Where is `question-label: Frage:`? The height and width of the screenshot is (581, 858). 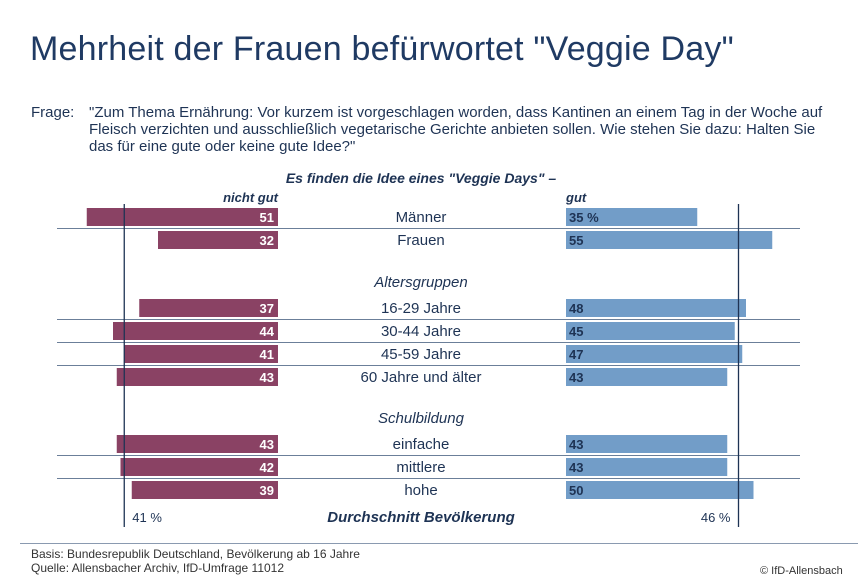 question-label: Frage: is located at coordinates (53, 112).